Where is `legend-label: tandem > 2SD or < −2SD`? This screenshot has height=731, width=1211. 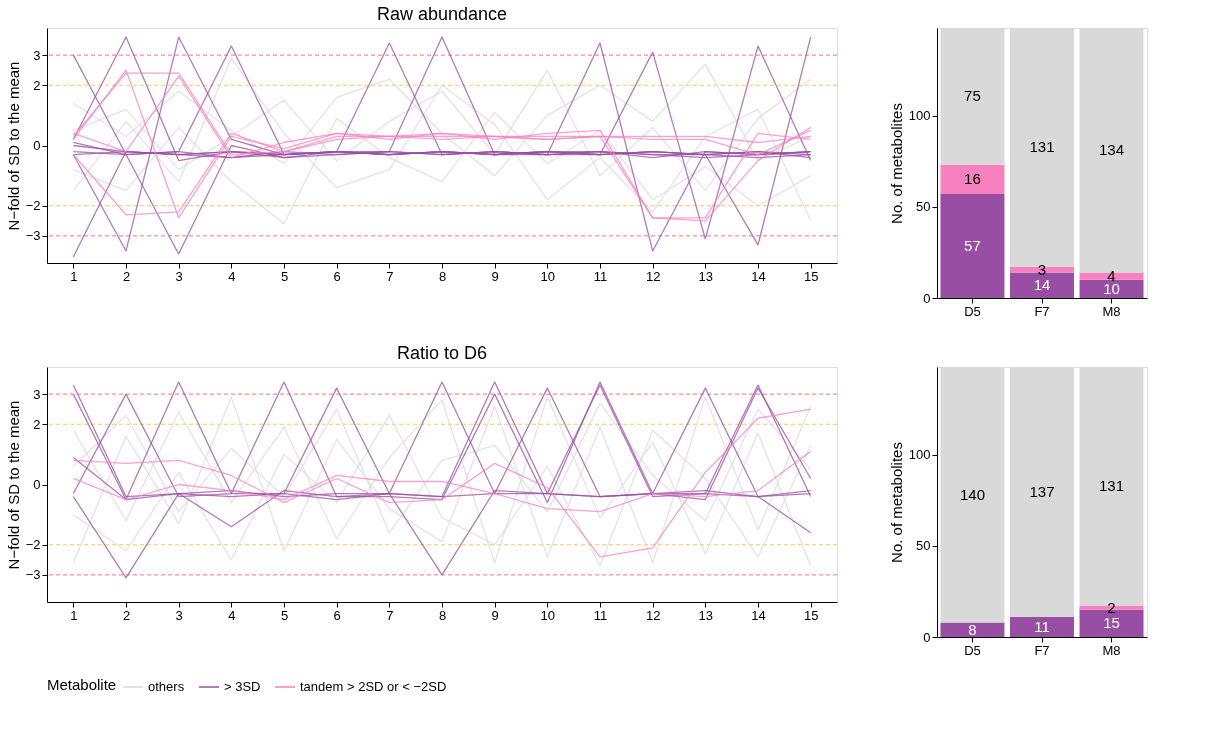
legend-label: tandem > 2SD or < −2SD is located at coordinates (373, 686).